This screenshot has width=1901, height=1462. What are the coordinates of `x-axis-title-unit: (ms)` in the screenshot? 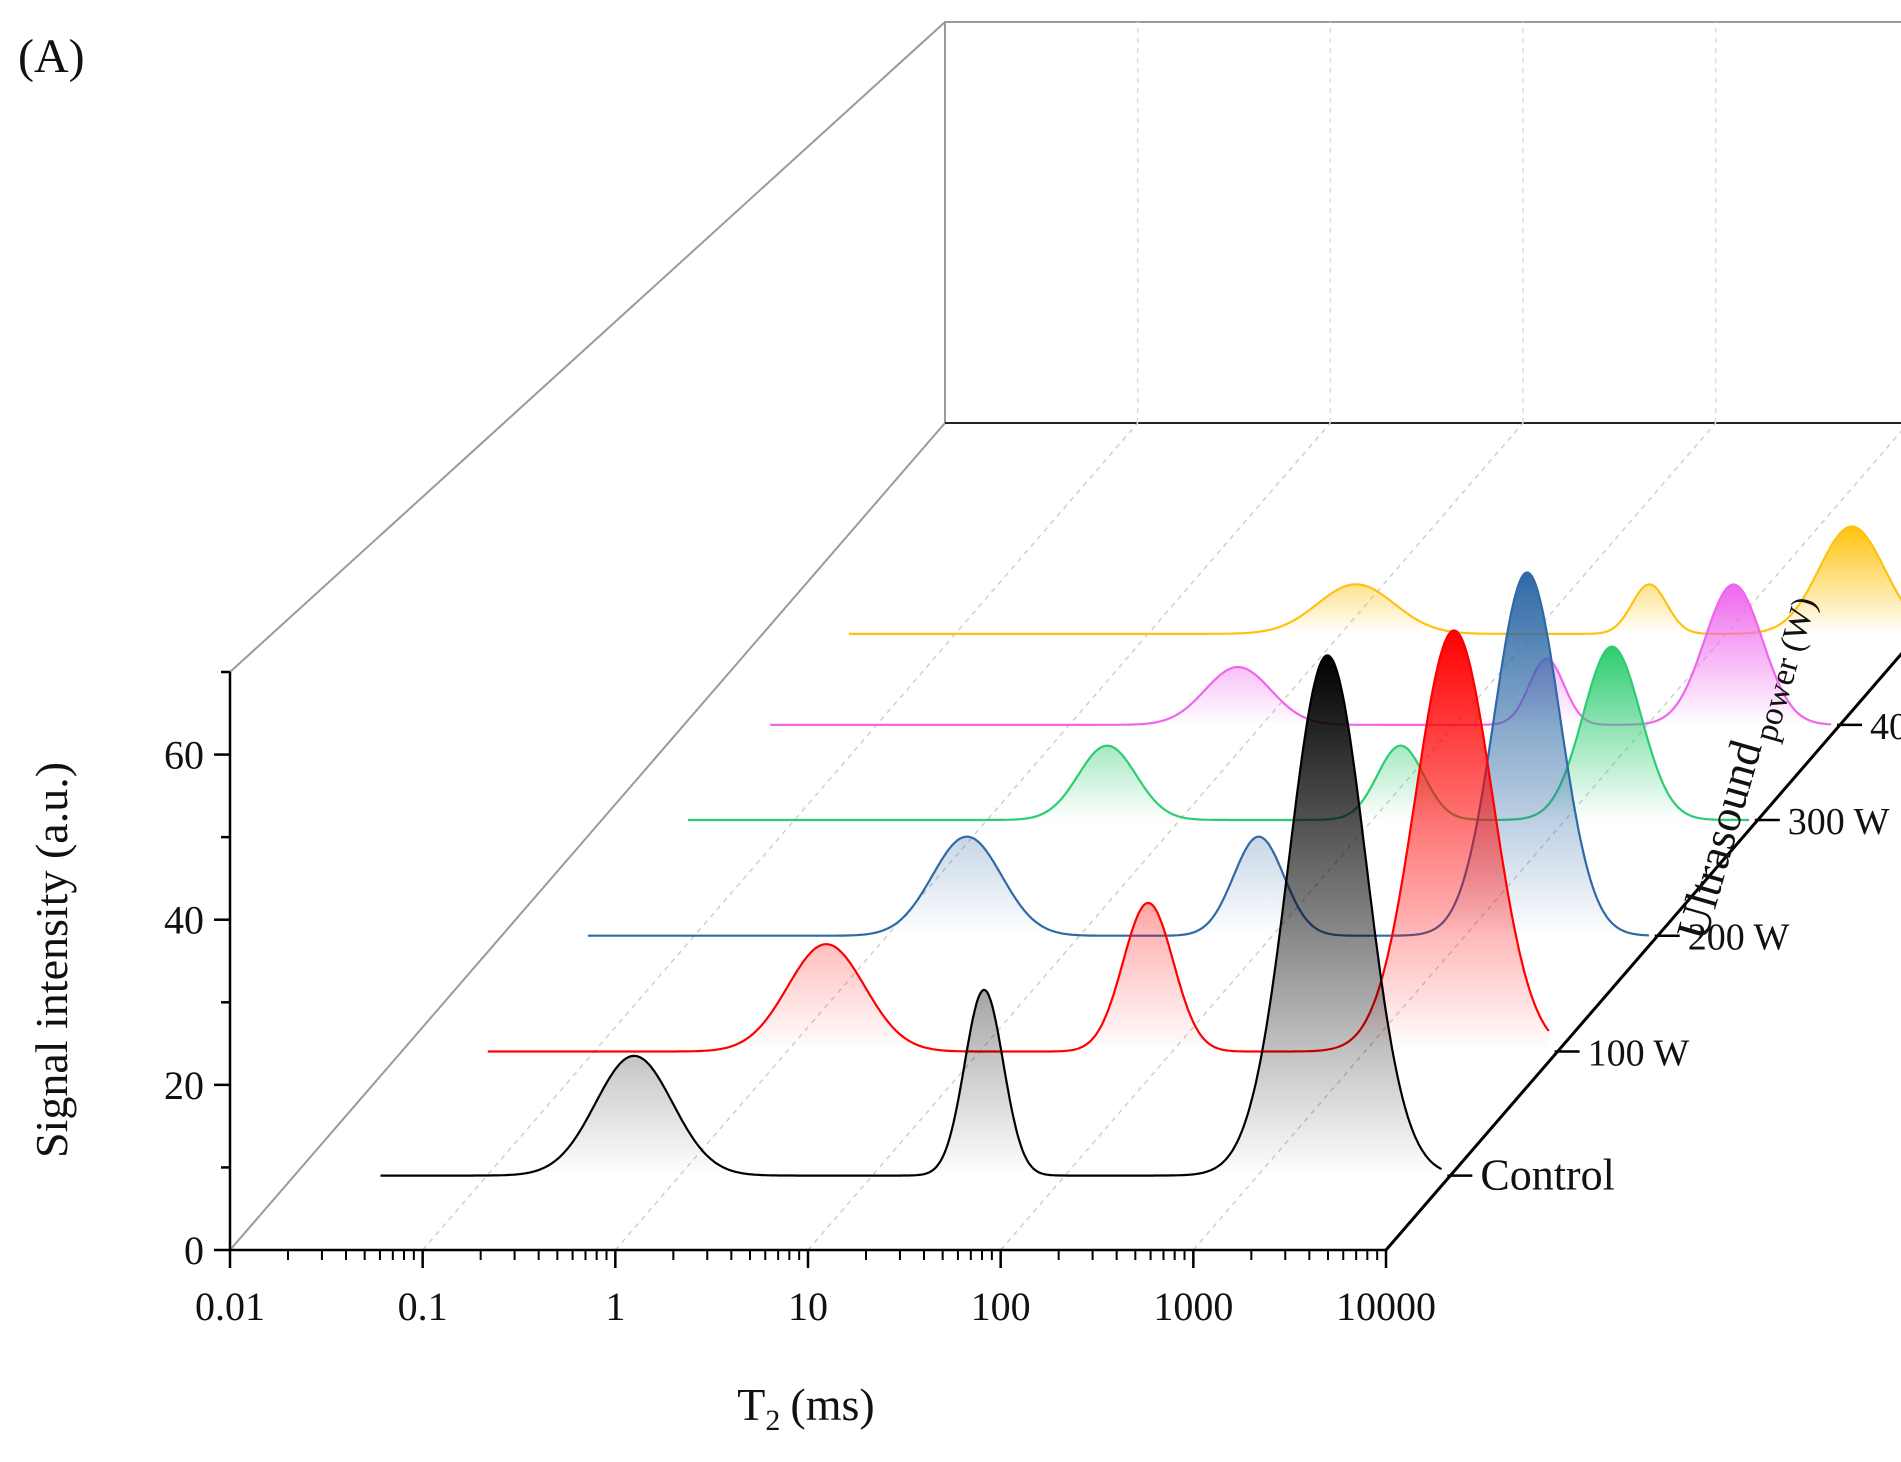 It's located at (832, 1404).